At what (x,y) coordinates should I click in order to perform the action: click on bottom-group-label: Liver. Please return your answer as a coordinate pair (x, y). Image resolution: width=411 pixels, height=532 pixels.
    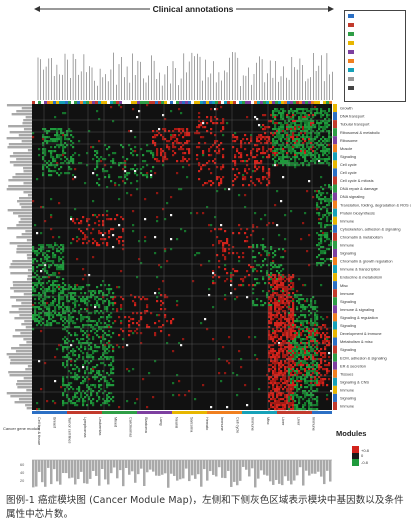
    Looking at the image, I should click on (298, 421).